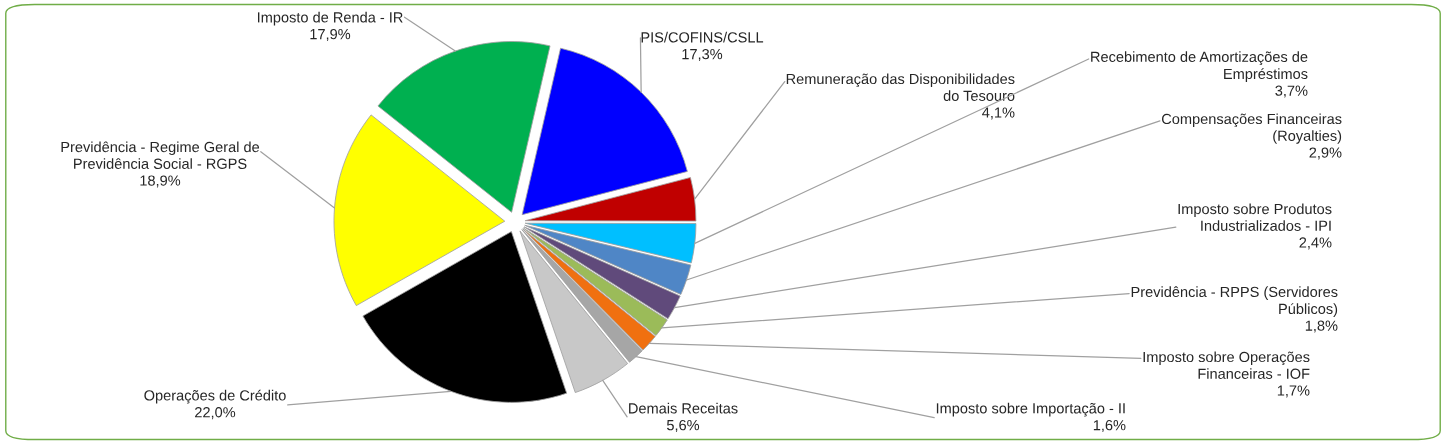 This screenshot has width=1446, height=444. I want to click on data-label: 2,4%, so click(1315, 243).